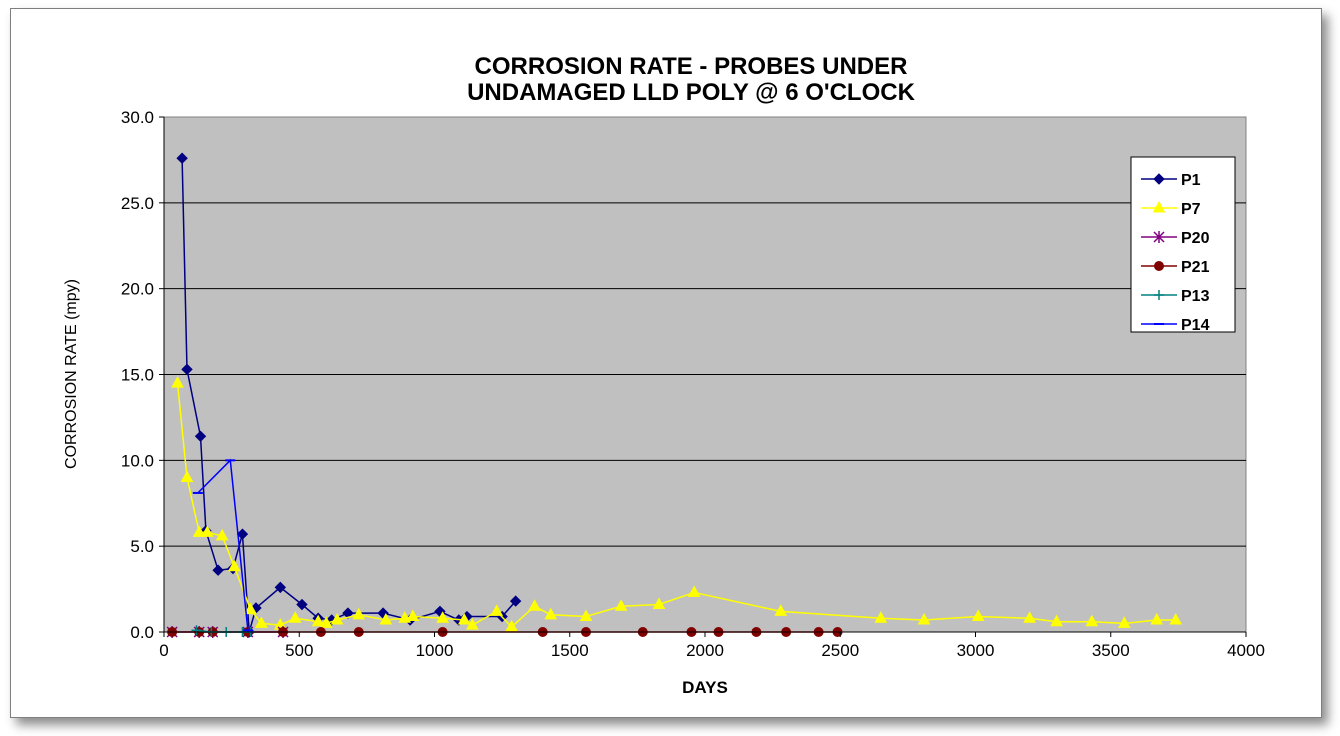 The image size is (1340, 736). What do you see at coordinates (435, 650) in the screenshot?
I see `x-tick-label: 1000` at bounding box center [435, 650].